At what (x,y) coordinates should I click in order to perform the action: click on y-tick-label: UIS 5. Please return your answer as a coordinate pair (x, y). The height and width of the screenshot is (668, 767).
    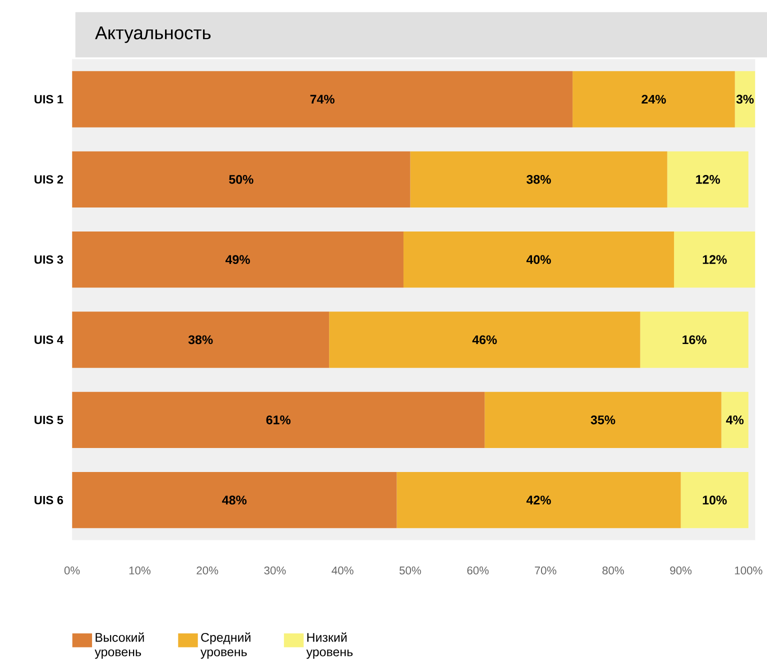
    Looking at the image, I should click on (49, 420).